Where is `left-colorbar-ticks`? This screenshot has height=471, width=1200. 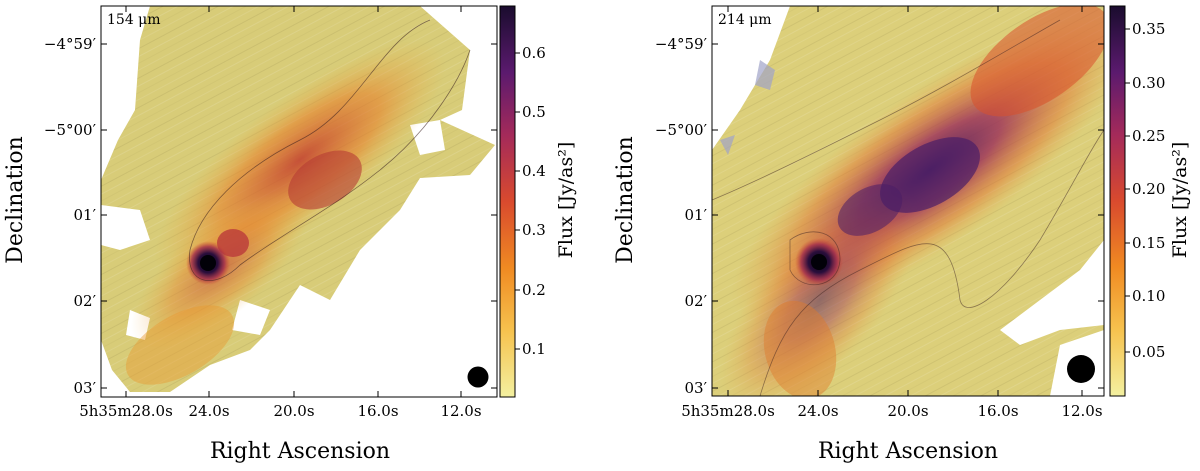
left-colorbar-ticks is located at coordinates (517, 201).